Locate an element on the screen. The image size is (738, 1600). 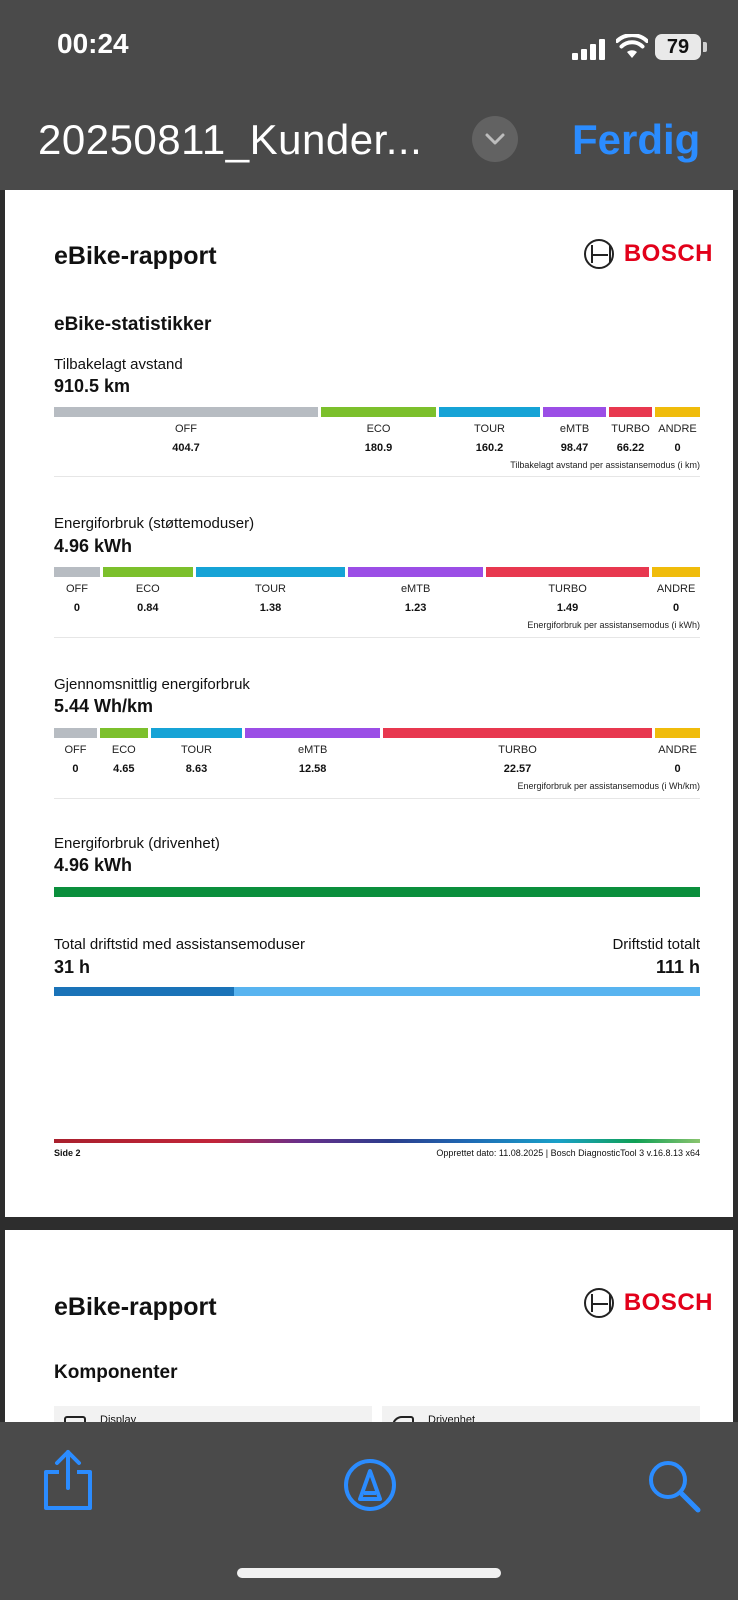
distance-value: 910.5 km is located at coordinates (92, 386).